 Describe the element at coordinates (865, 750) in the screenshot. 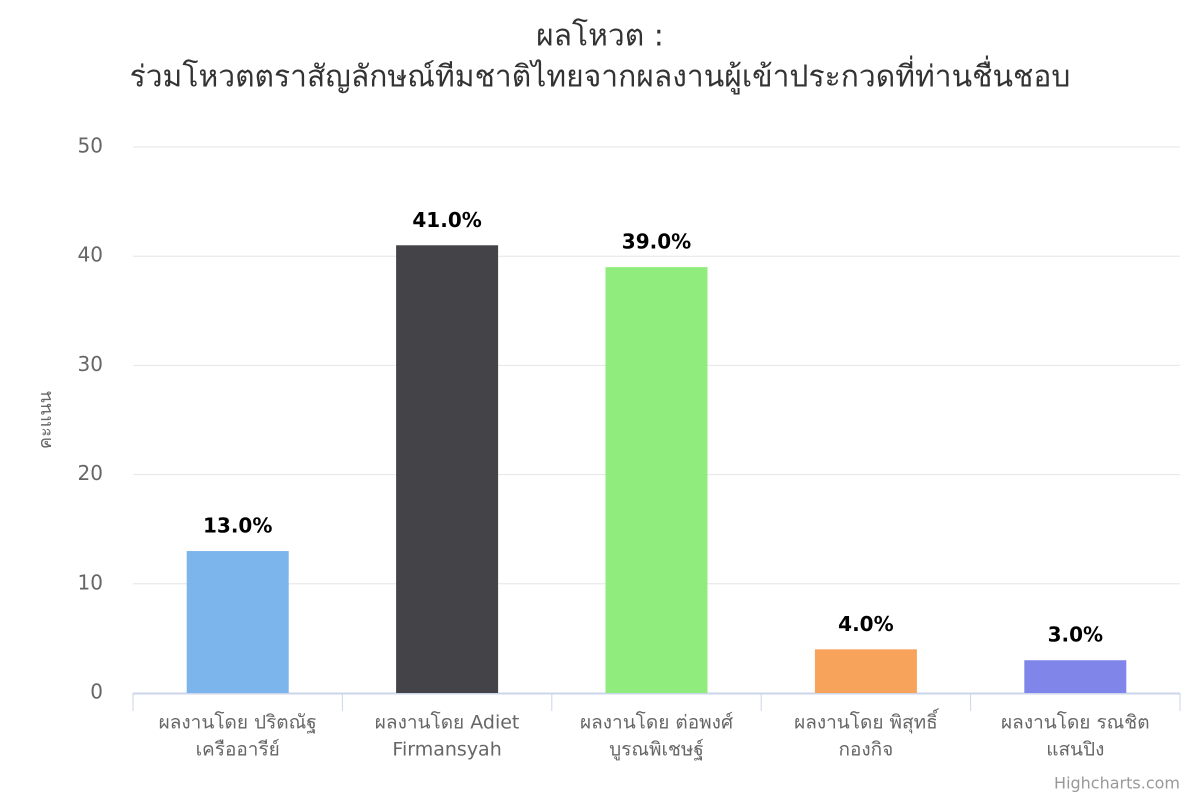

I see `x-tick-label: กองกิจ` at that location.